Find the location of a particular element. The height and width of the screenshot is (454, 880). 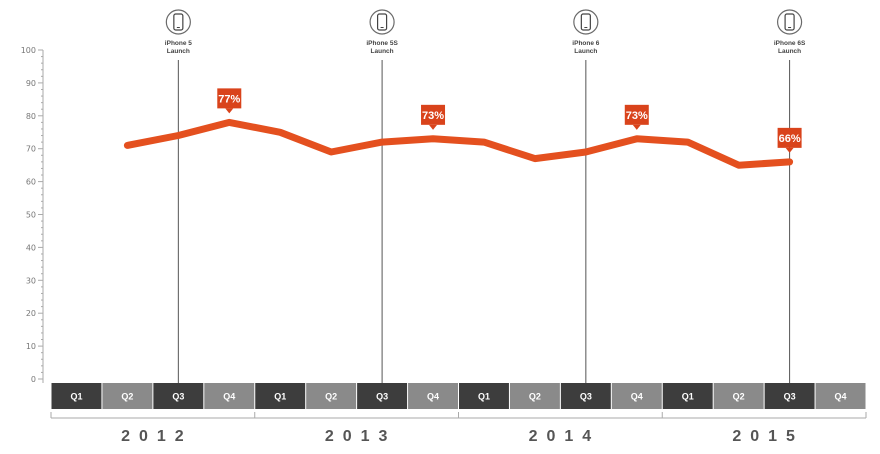

event-label: iPhone 6S is located at coordinates (790, 43).